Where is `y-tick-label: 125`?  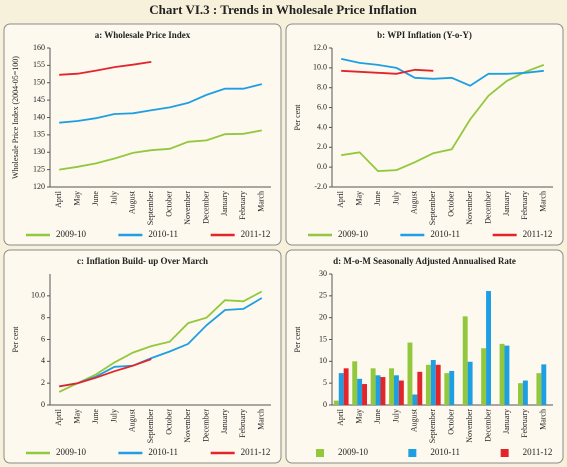
y-tick-label: 125 is located at coordinates (39, 168).